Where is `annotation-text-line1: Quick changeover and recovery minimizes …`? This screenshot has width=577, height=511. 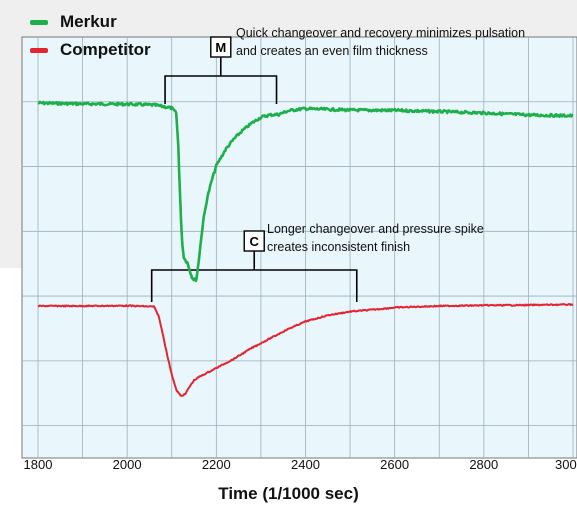
annotation-text-line1: Quick changeover and recovery minimizes … is located at coordinates (380, 33).